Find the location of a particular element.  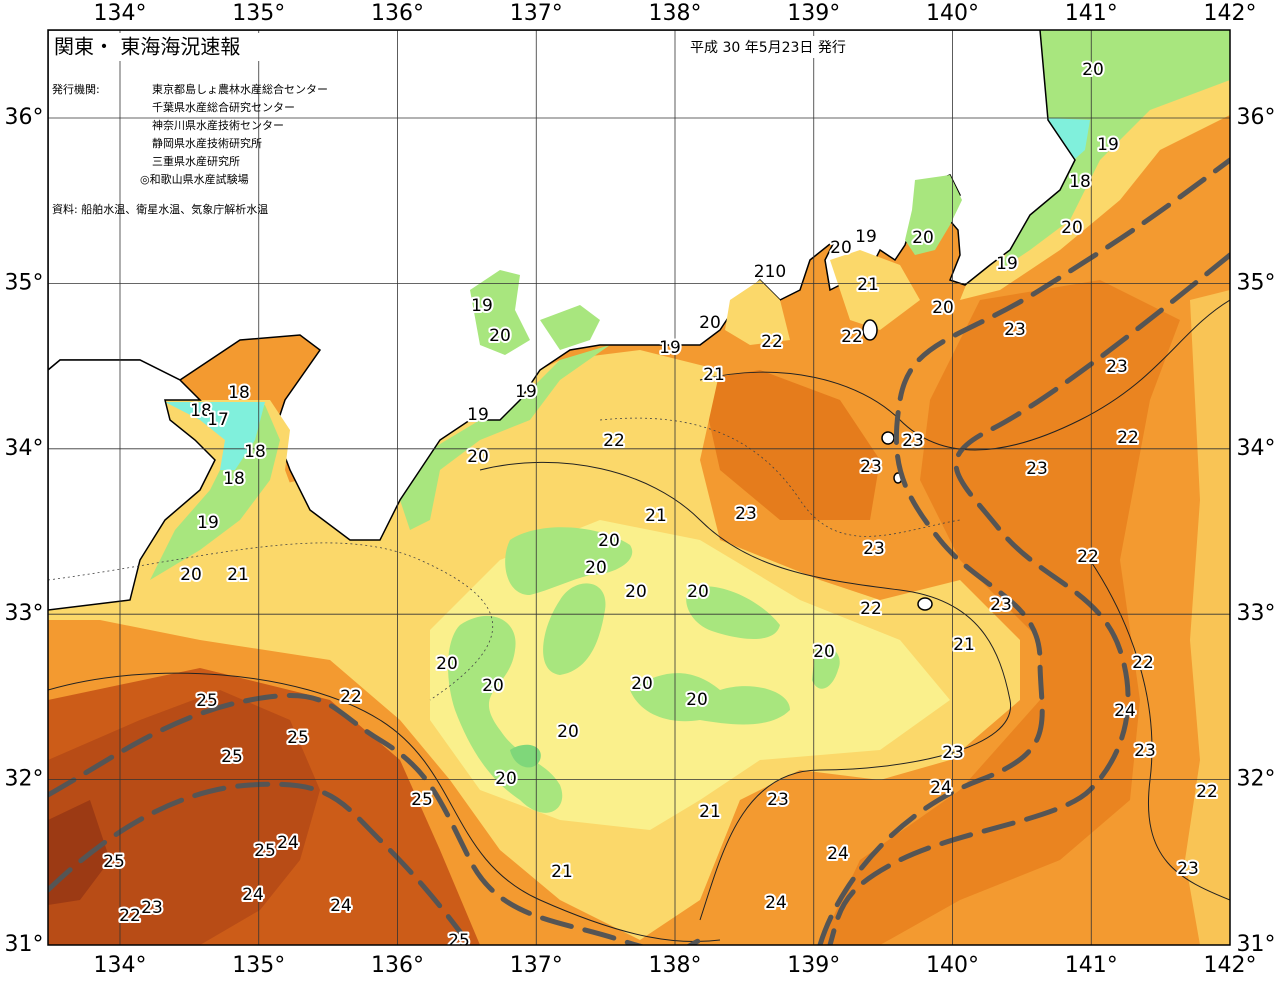

lon-label-bottom: 142° is located at coordinates (1230, 965).